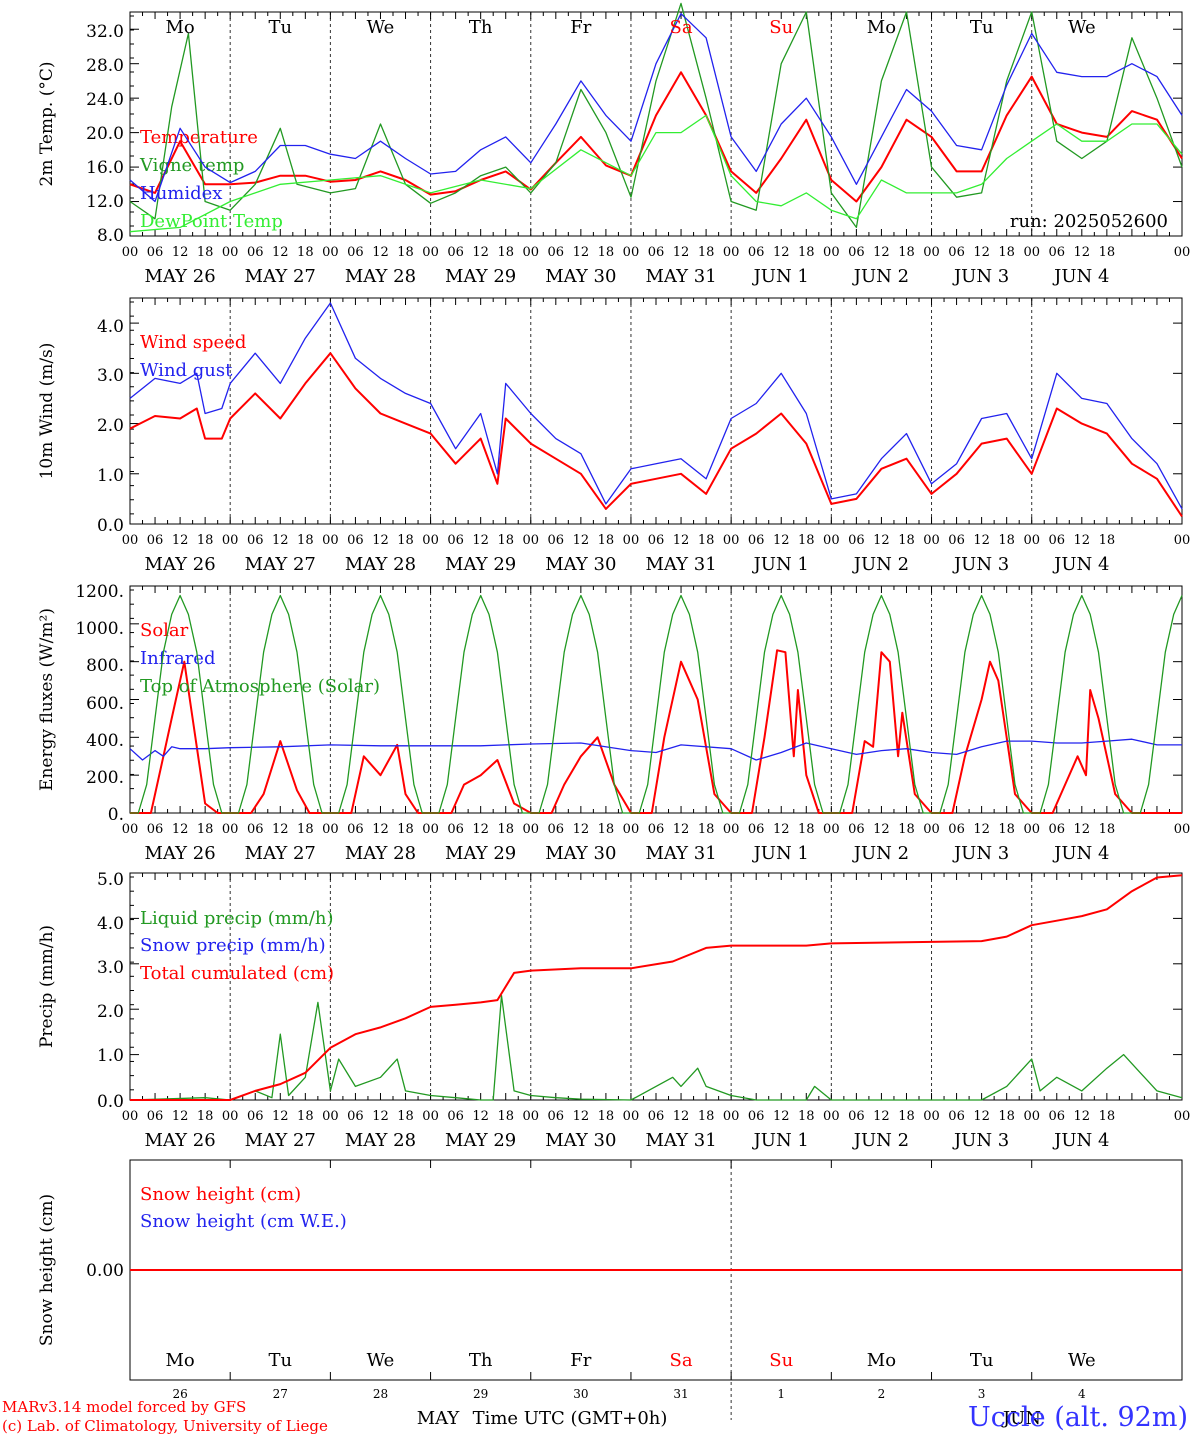 Image resolution: width=1194 pixels, height=1440 pixels. What do you see at coordinates (211, 221) in the screenshot?
I see `legend-entry: DewPoint Temp` at bounding box center [211, 221].